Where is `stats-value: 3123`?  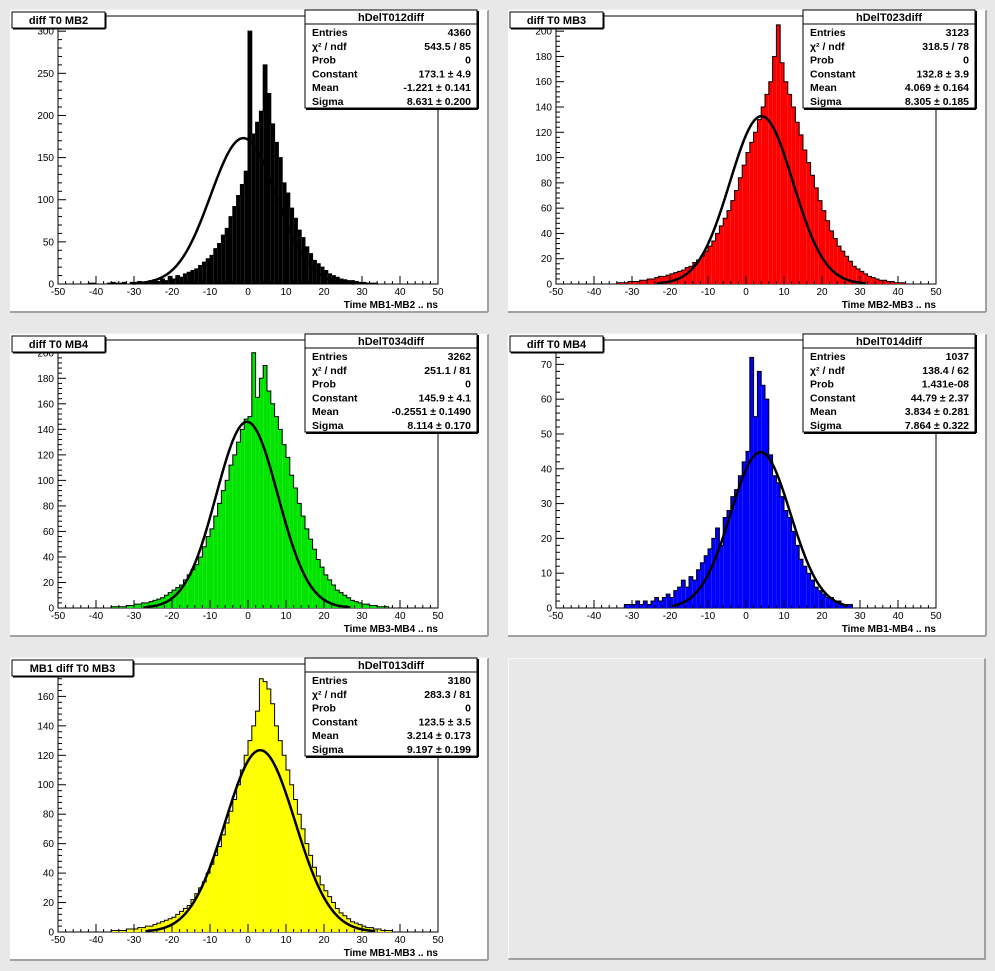
stats-value: 3123 is located at coordinates (958, 33).